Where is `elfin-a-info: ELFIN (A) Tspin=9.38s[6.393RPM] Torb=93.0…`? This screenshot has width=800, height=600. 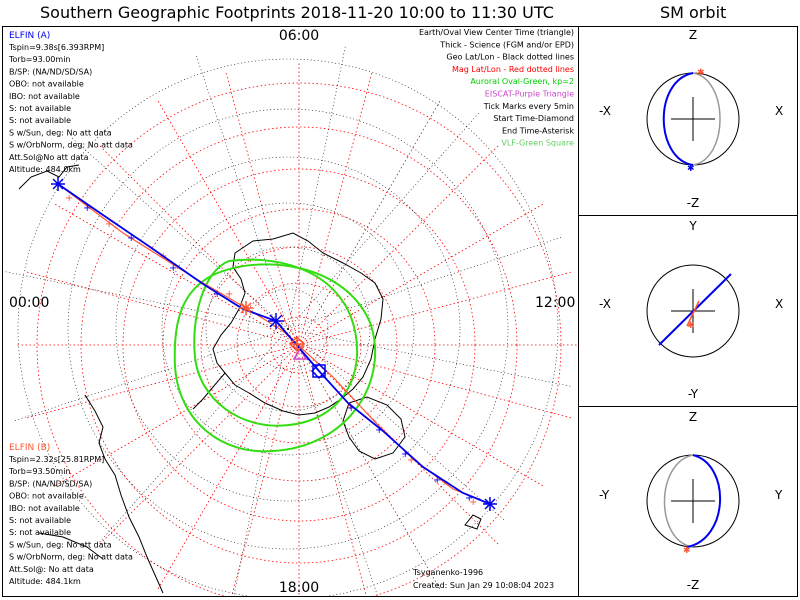 elfin-a-info: ELFIN (A) Tspin=9.38s[6.393RPM] Torb=93.0… is located at coordinates (70, 102).